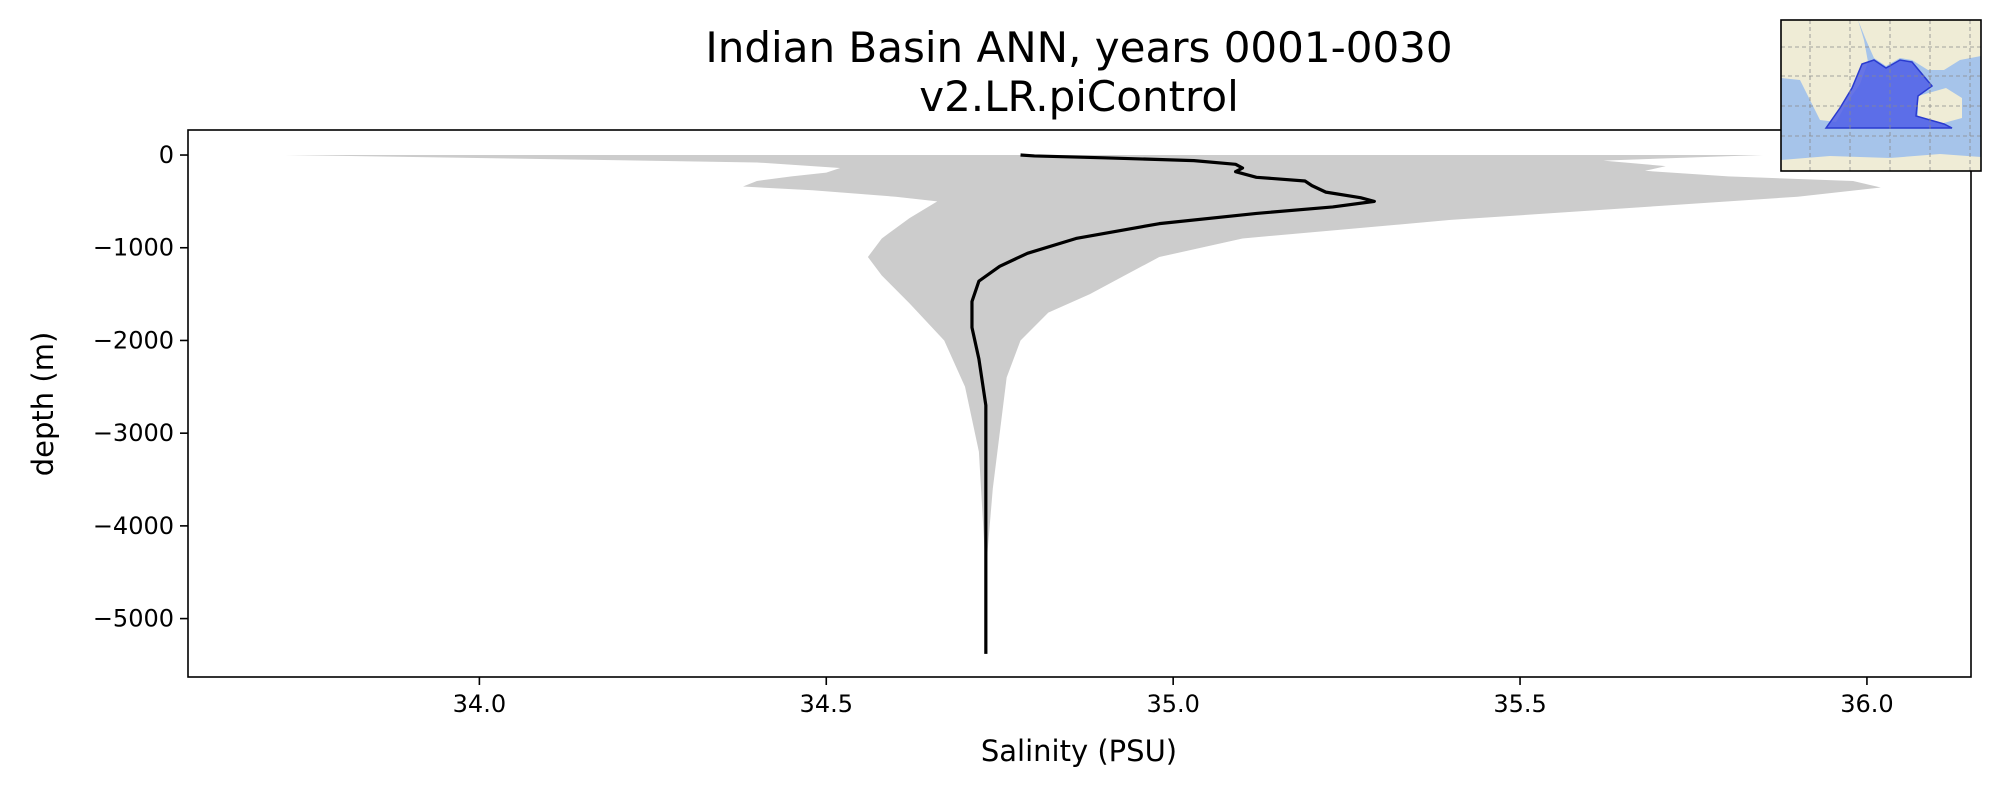  What do you see at coordinates (1173, 403) in the screenshot?
I see `salinity-mean-line` at bounding box center [1173, 403].